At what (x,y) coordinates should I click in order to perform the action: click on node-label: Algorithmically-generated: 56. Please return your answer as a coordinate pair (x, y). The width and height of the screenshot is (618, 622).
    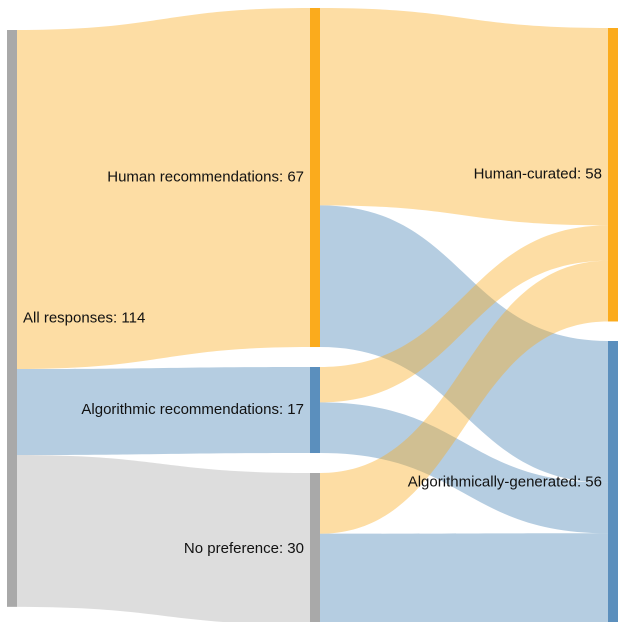
    Looking at the image, I should click on (505, 482).